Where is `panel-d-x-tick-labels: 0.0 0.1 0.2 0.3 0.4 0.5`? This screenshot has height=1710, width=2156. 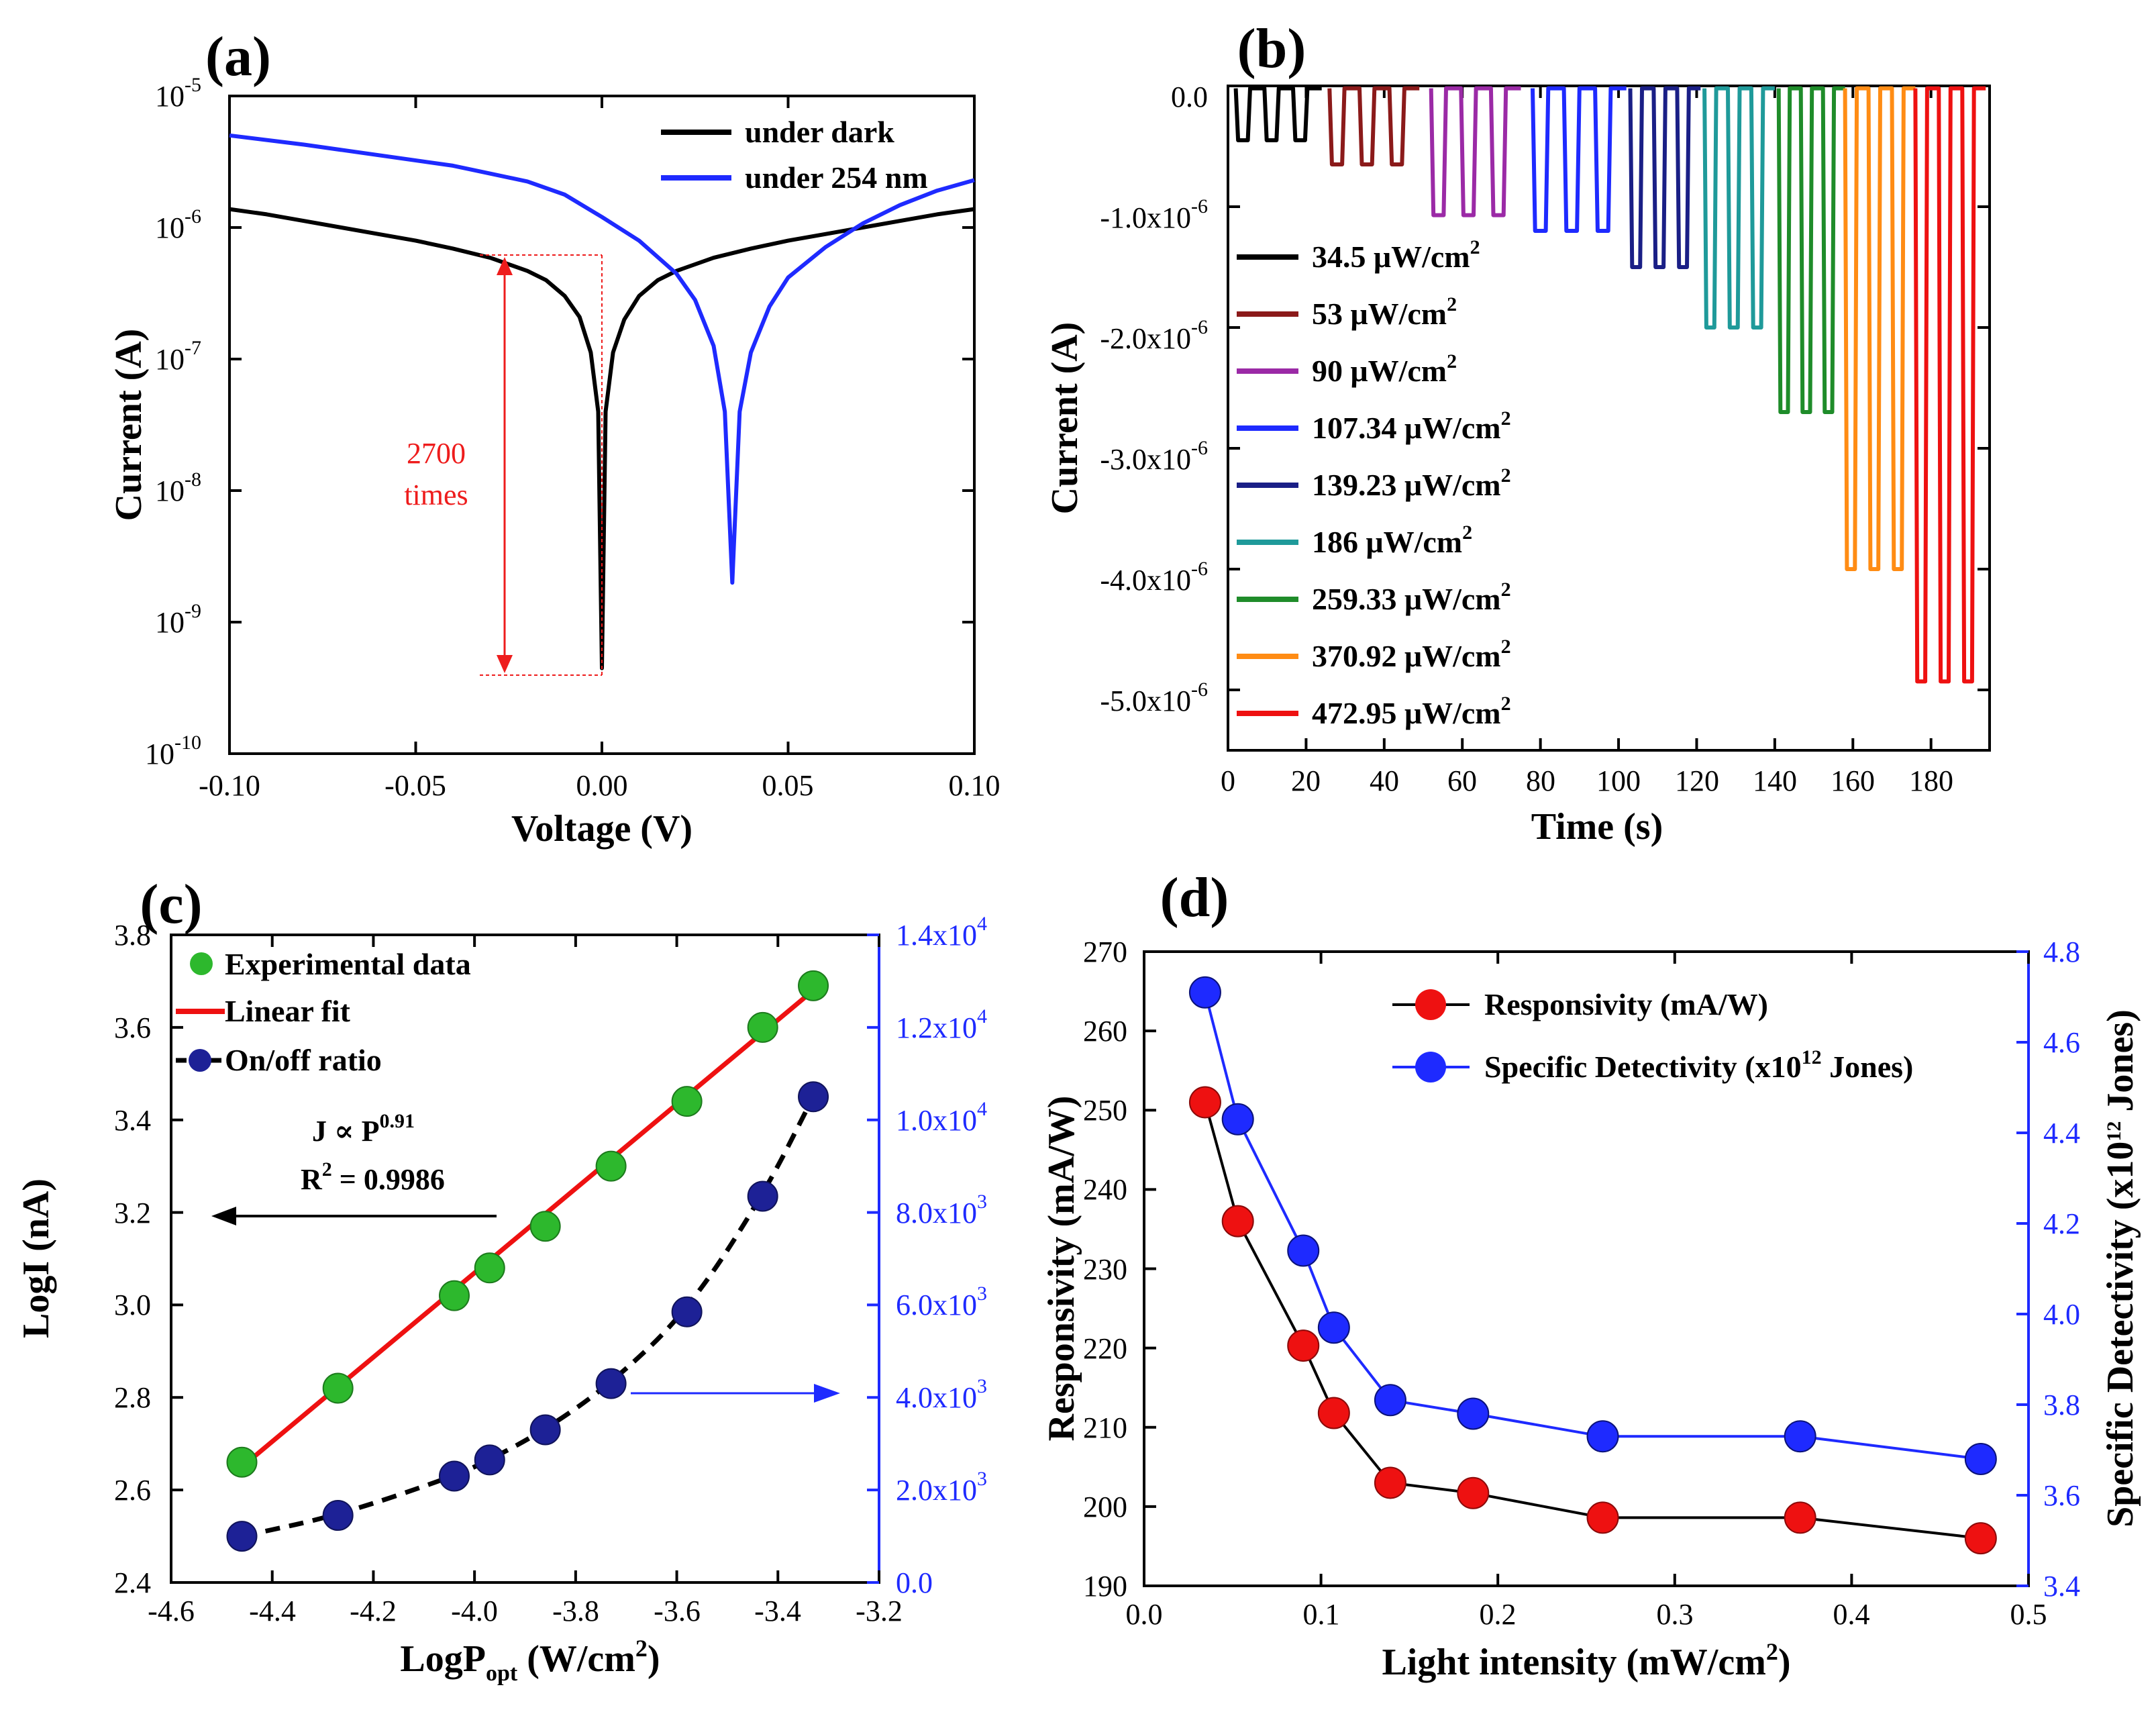
panel-d-x-tick-labels: 0.0 0.1 0.2 0.3 0.4 0.5 is located at coordinates (1586, 1614).